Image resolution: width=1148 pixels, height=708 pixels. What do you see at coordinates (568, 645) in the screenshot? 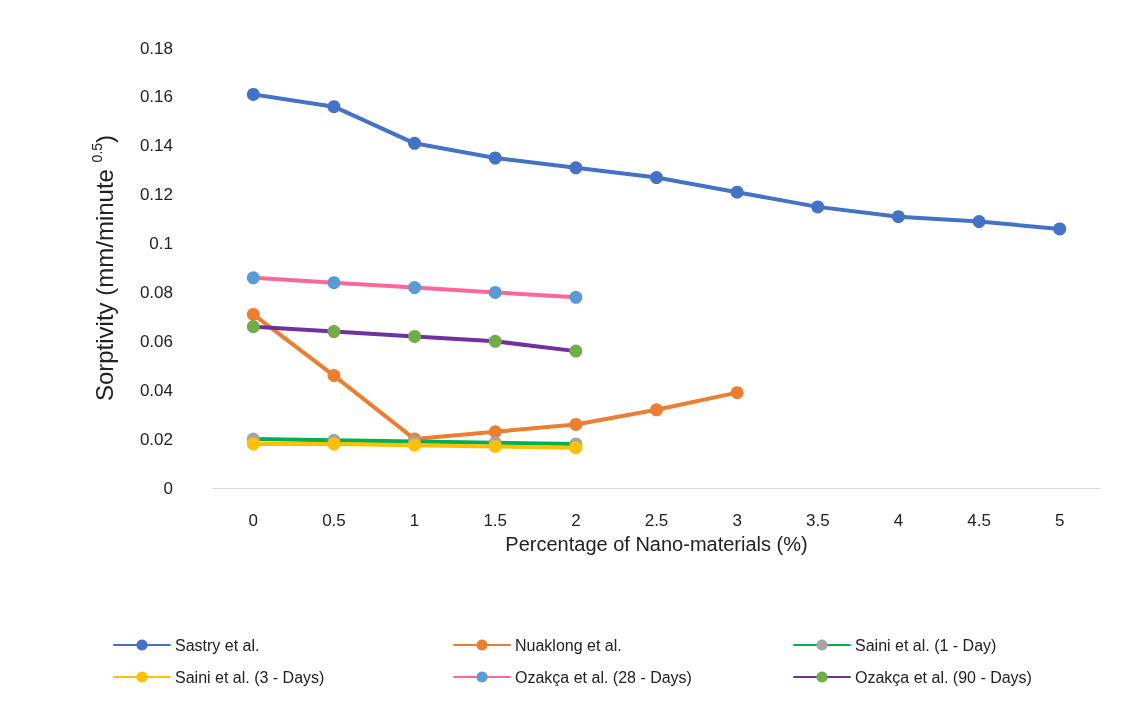
I see `legend-label: Nuaklong et al.` at bounding box center [568, 645].